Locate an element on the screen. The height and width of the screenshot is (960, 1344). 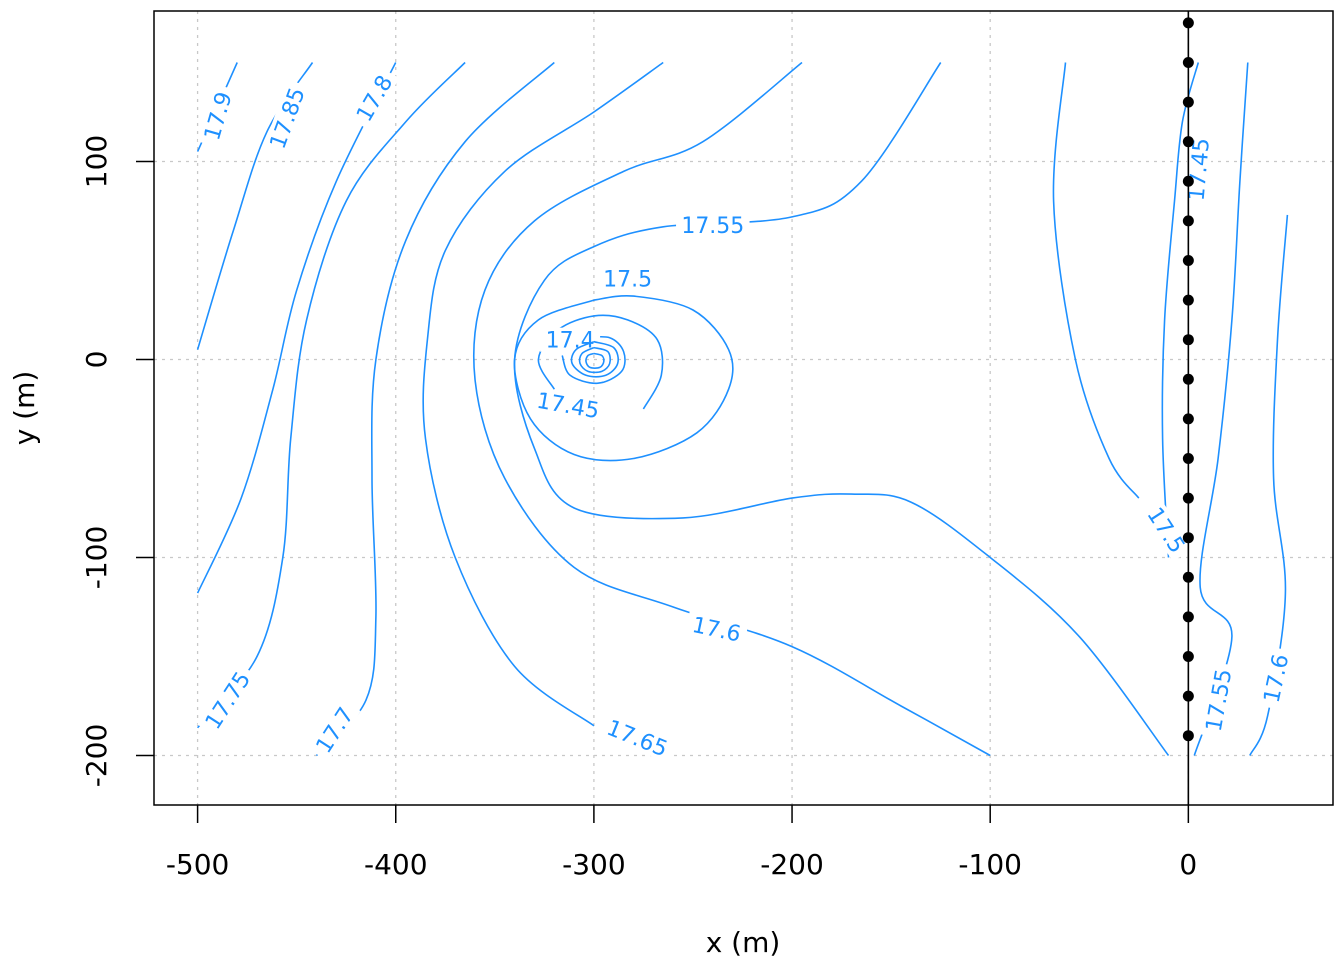
y-axis: -200 -100 0 100 is located at coordinates (117, 461).